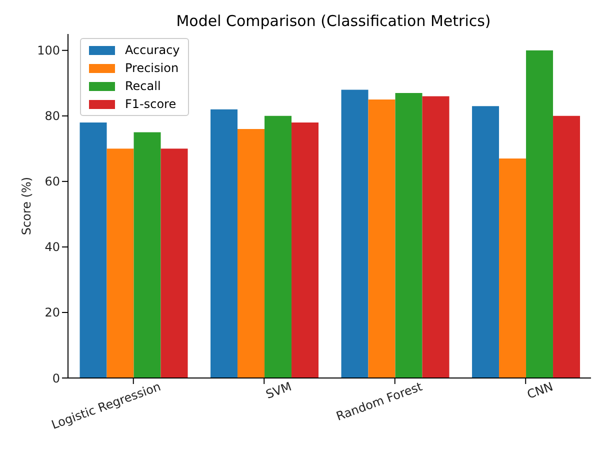 The height and width of the screenshot is (449, 611). I want to click on legend-label: F1-score, so click(150, 104).